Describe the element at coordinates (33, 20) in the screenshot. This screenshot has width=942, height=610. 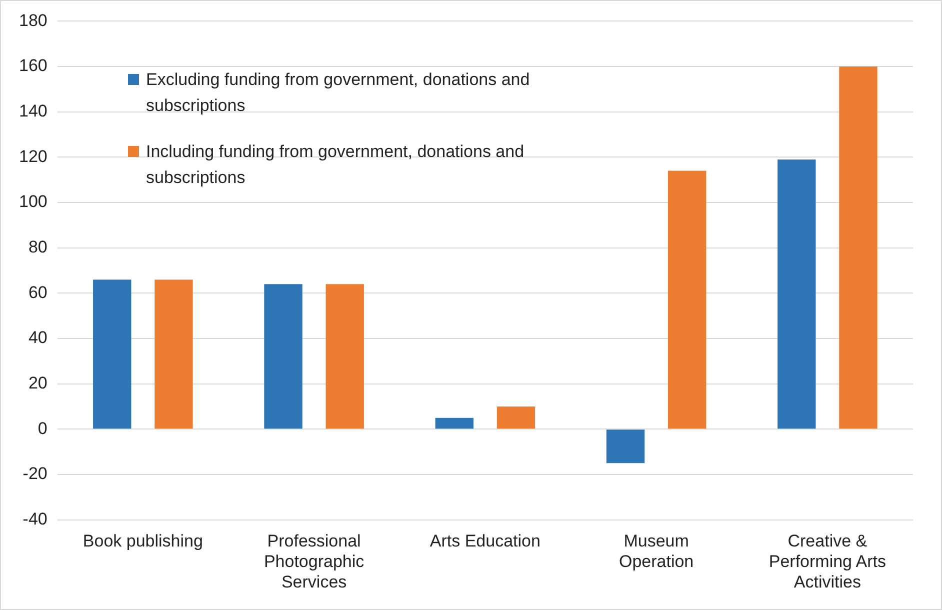
I see `y-tick-label: 180` at that location.